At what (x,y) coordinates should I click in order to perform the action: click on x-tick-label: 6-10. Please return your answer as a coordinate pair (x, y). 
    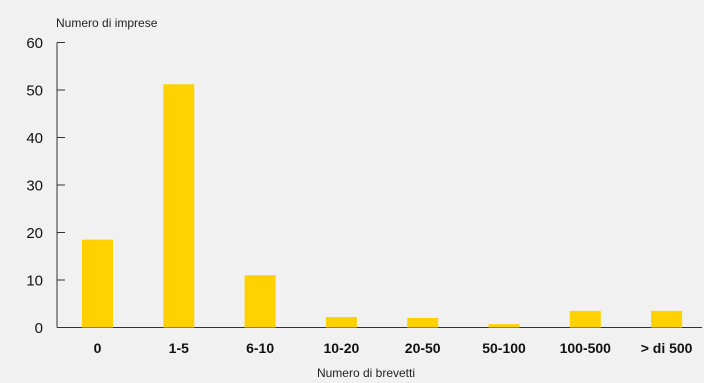
    Looking at the image, I should click on (260, 348).